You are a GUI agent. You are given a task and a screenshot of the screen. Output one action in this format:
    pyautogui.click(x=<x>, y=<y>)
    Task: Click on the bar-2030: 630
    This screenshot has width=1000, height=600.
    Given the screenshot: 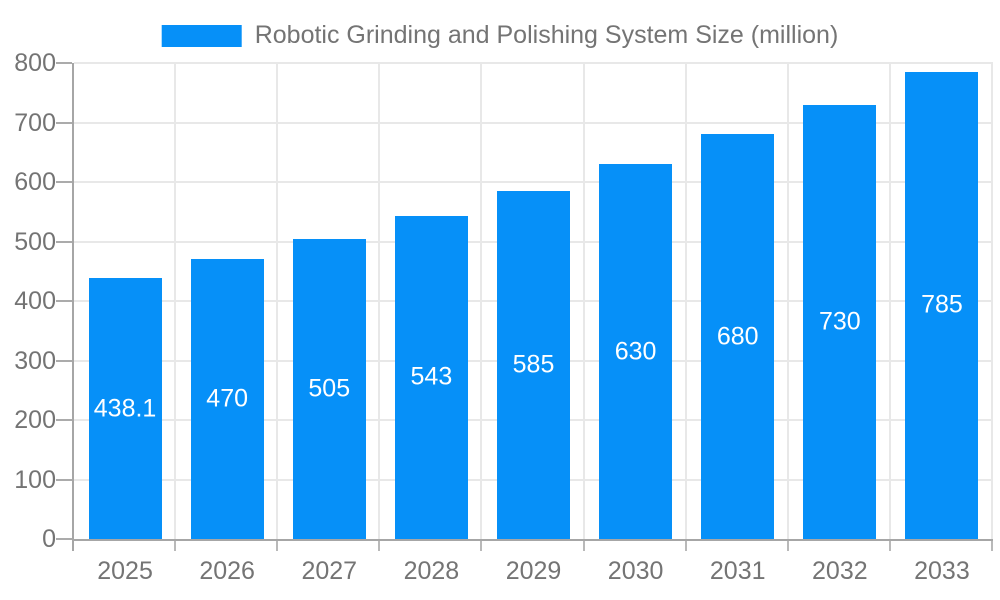 What is the action you would take?
    pyautogui.click(x=636, y=351)
    